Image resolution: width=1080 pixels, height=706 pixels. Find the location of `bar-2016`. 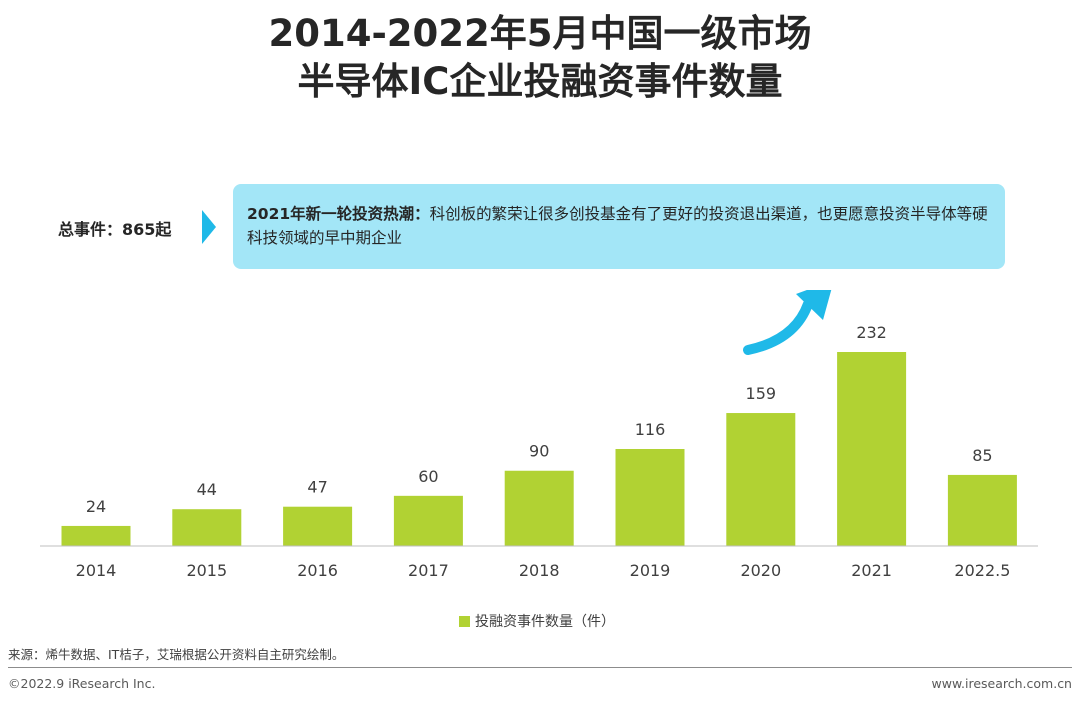

bar-2016 is located at coordinates (318, 526).